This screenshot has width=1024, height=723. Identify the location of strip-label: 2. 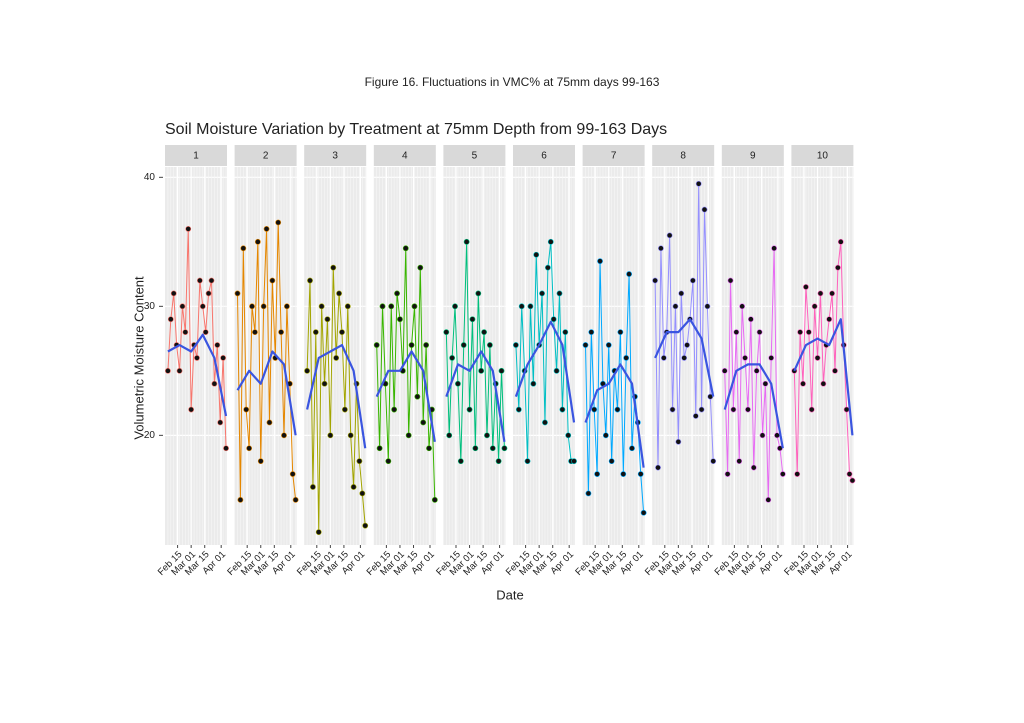
(266, 156).